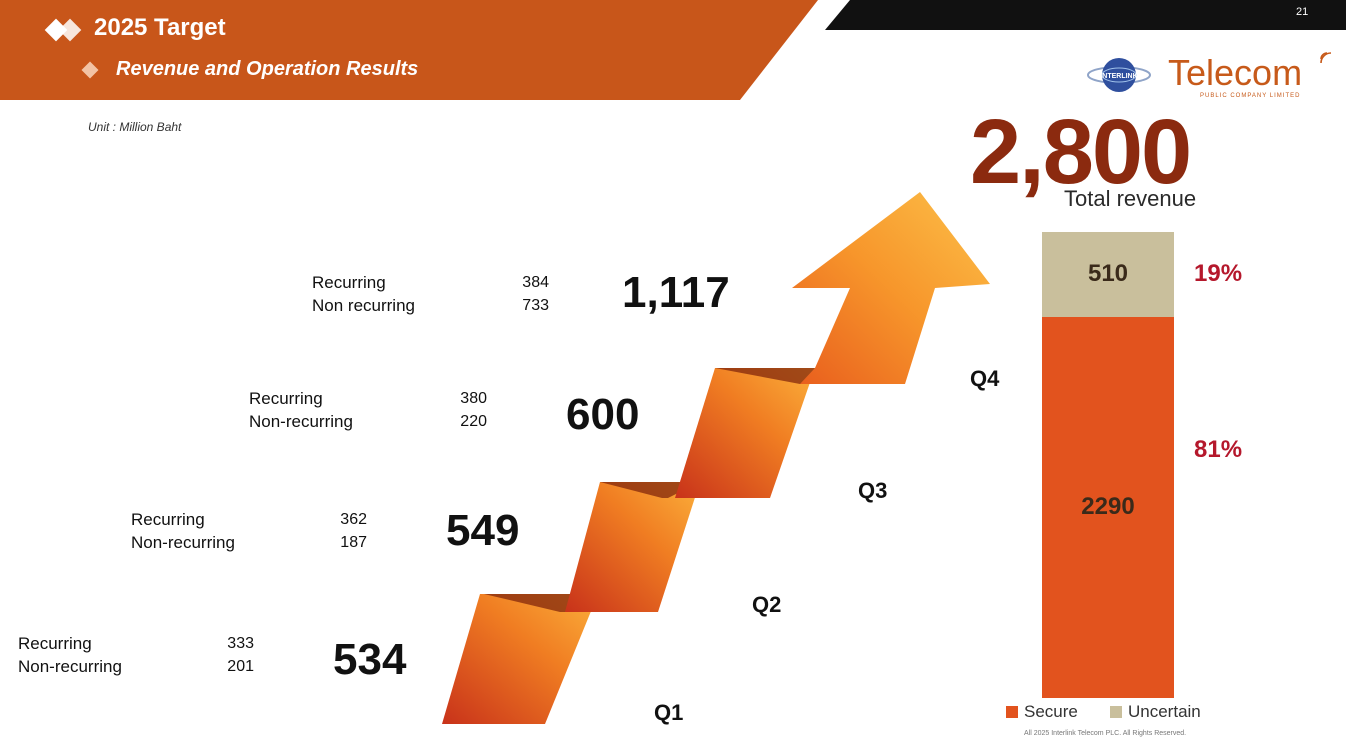 Image resolution: width=1346 pixels, height=741 pixels. Describe the element at coordinates (1130, 198) in the screenshot. I see `total-revenue-label: Total revenue` at that location.